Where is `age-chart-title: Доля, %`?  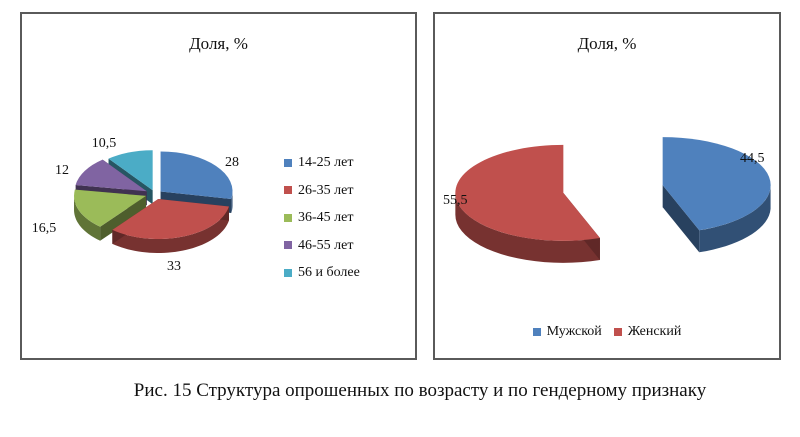 age-chart-title: Доля, % is located at coordinates (218, 43).